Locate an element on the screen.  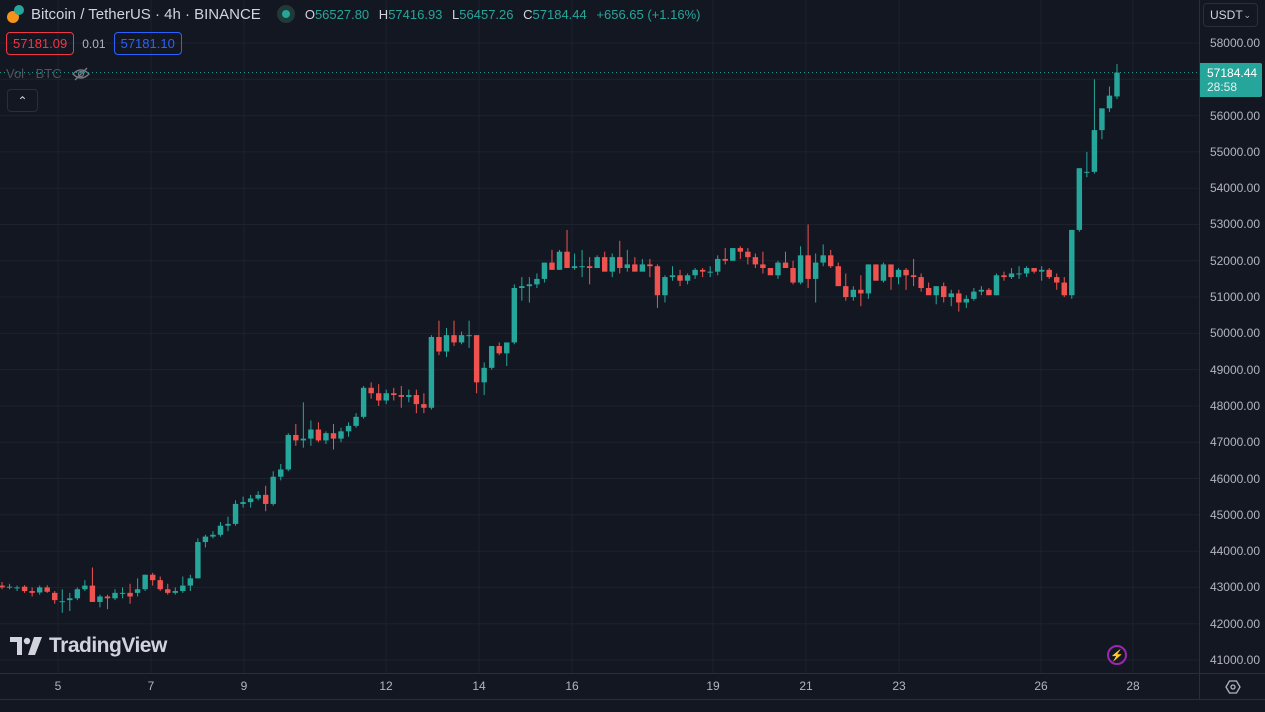
price-axis-label: 54000.00 is located at coordinates (1234, 188).